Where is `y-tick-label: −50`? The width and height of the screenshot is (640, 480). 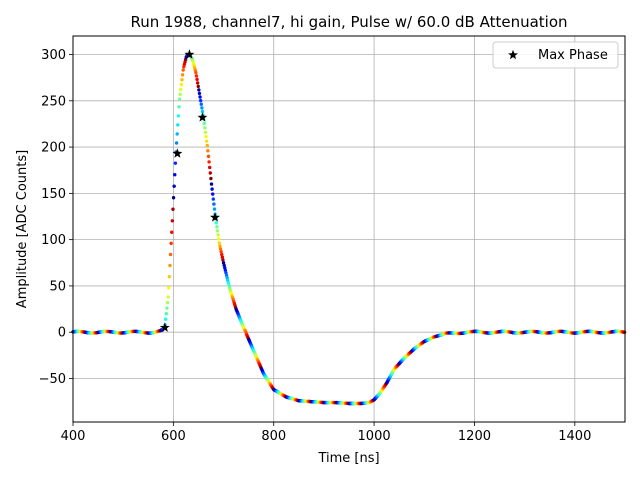
y-tick-label: −50 is located at coordinates (52, 379).